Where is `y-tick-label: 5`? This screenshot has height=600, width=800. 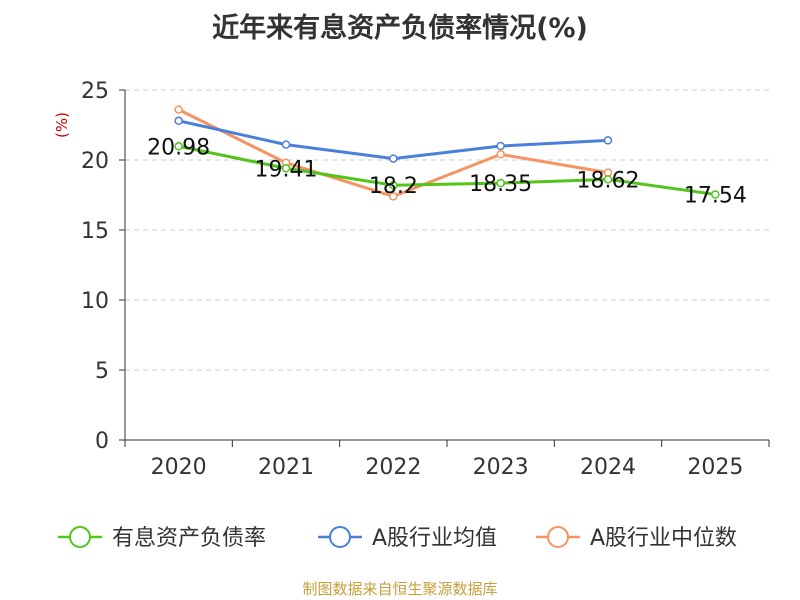
y-tick-label: 5 is located at coordinates (102, 371).